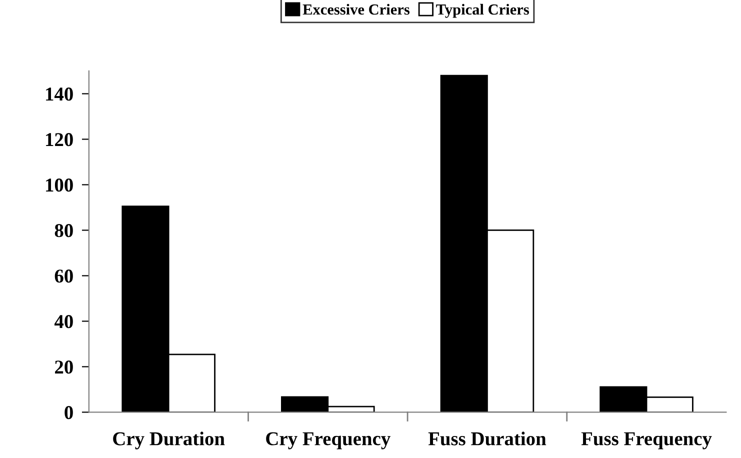  Describe the element at coordinates (68, 413) in the screenshot. I see `y-tick-label: 0` at that location.